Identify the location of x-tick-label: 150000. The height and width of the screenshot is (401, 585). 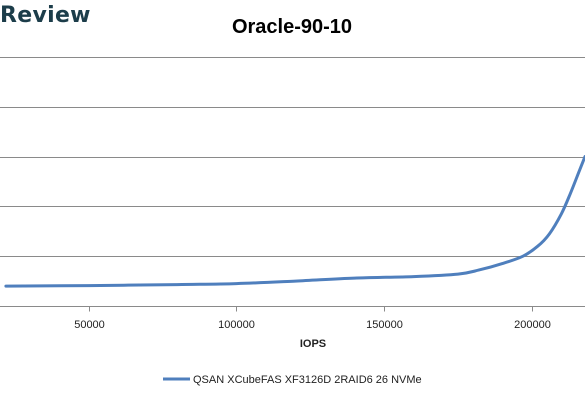
(384, 325).